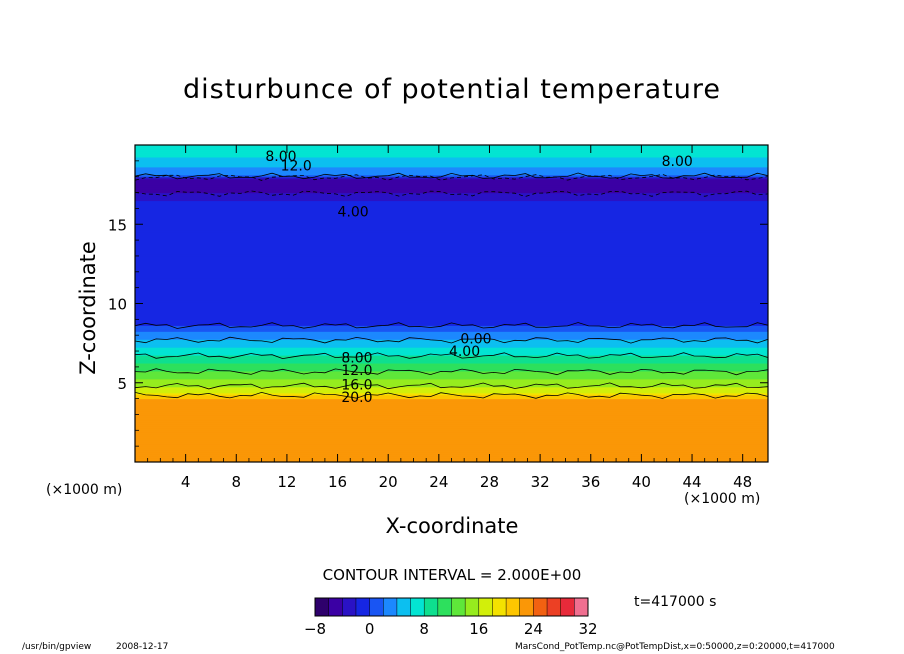 The image size is (904, 654). I want to click on colorbar: −8 0 8 16 24 32, so click(451, 617).